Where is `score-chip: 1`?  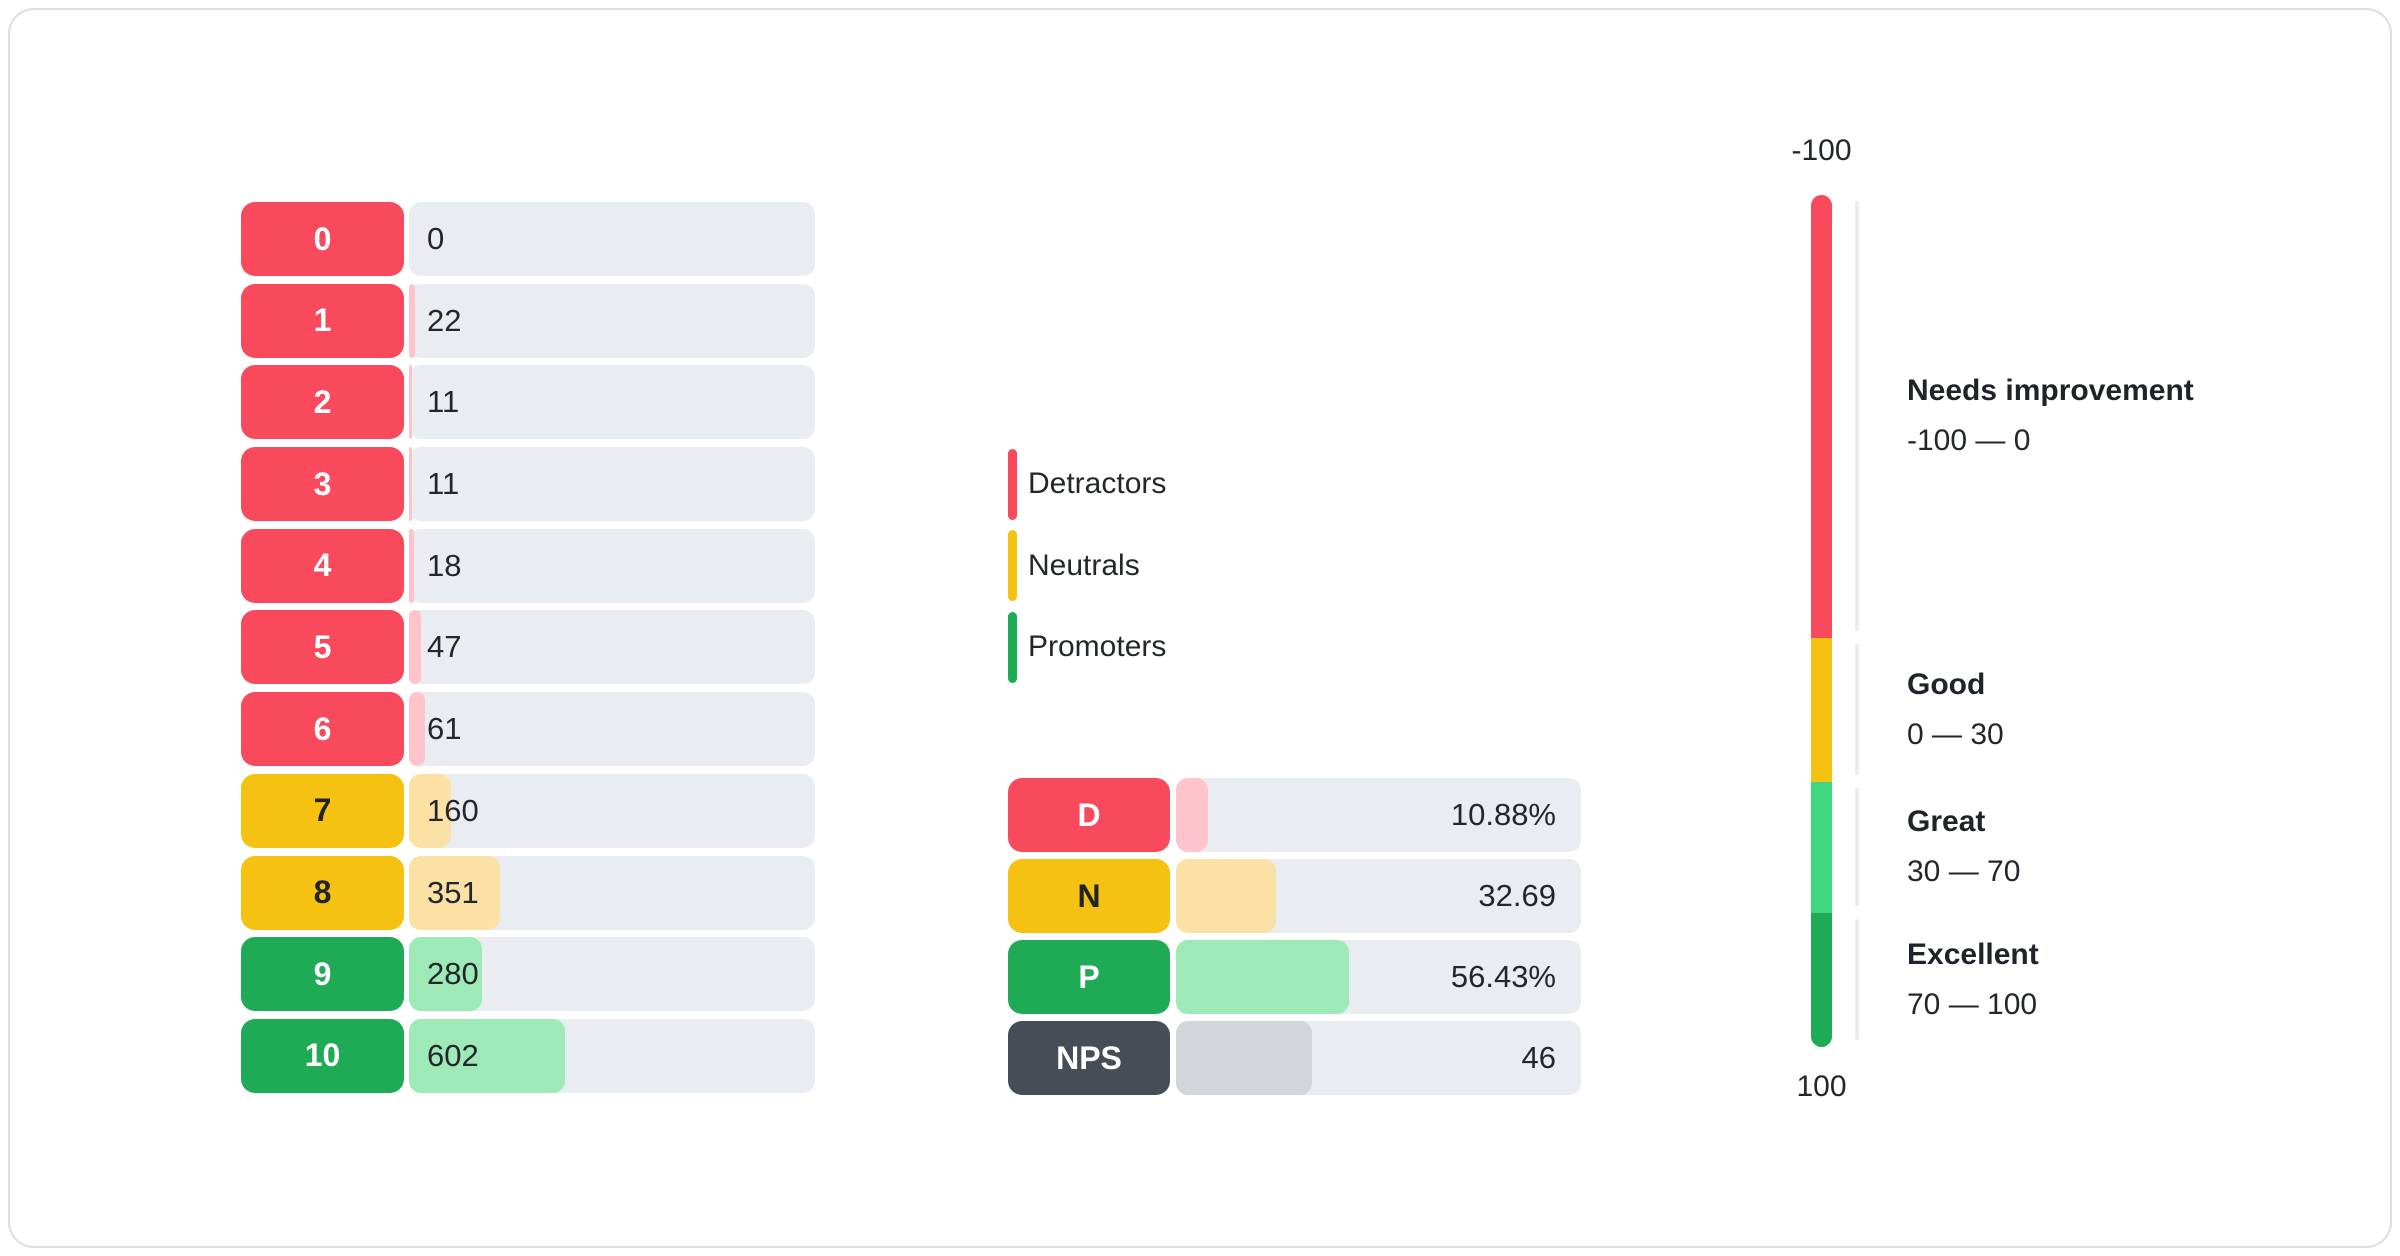
score-chip: 1 is located at coordinates (322, 320).